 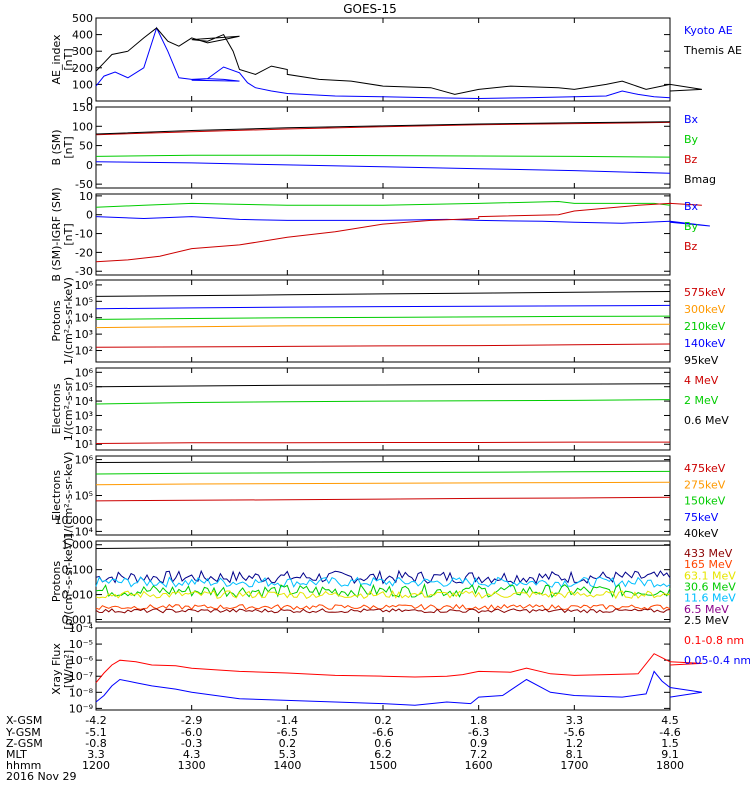 I want to click on ephemeris-value: -6.3, so click(x=478, y=732).